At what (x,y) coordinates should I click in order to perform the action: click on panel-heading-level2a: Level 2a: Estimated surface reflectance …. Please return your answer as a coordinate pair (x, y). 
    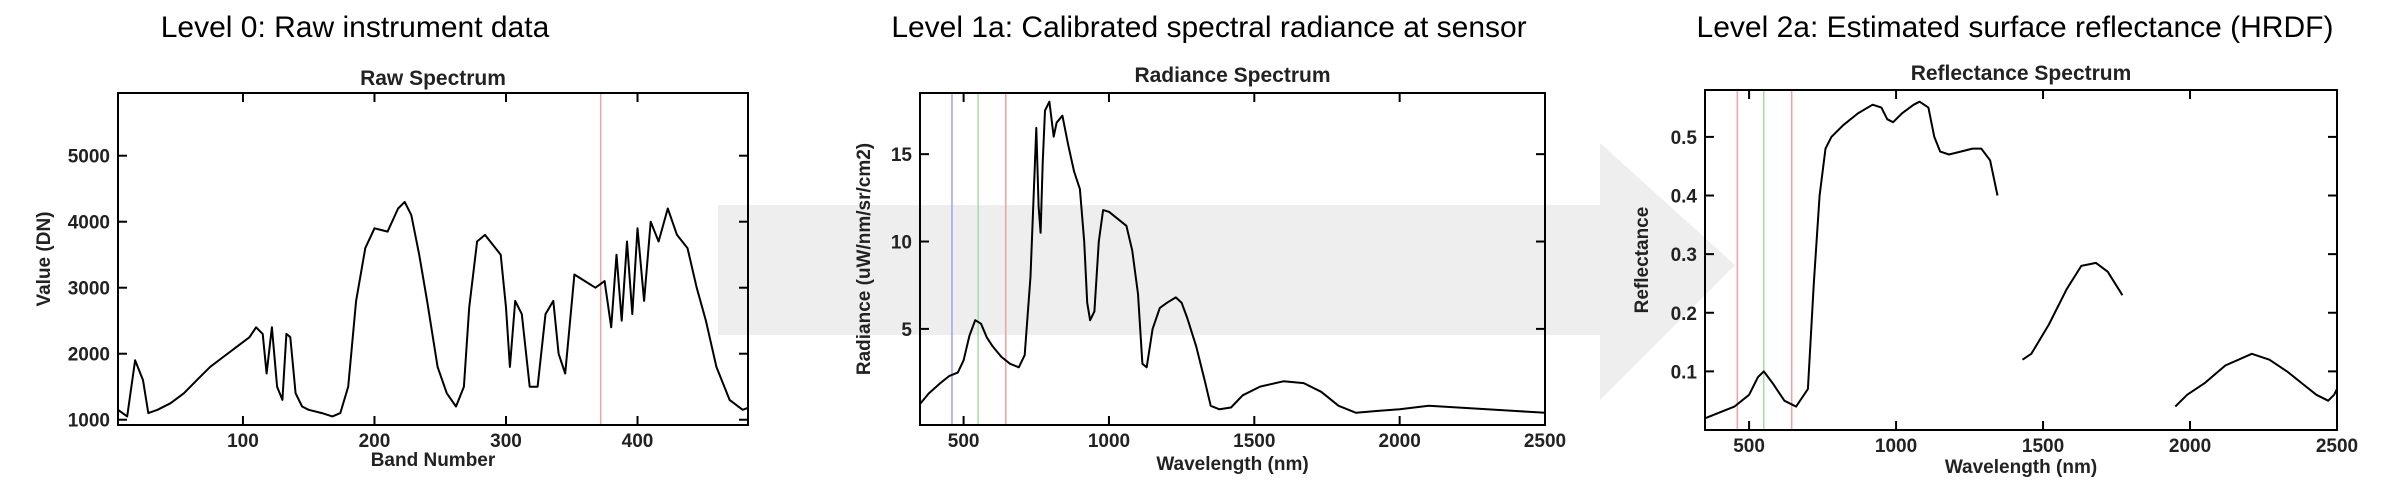
    Looking at the image, I should click on (2015, 27).